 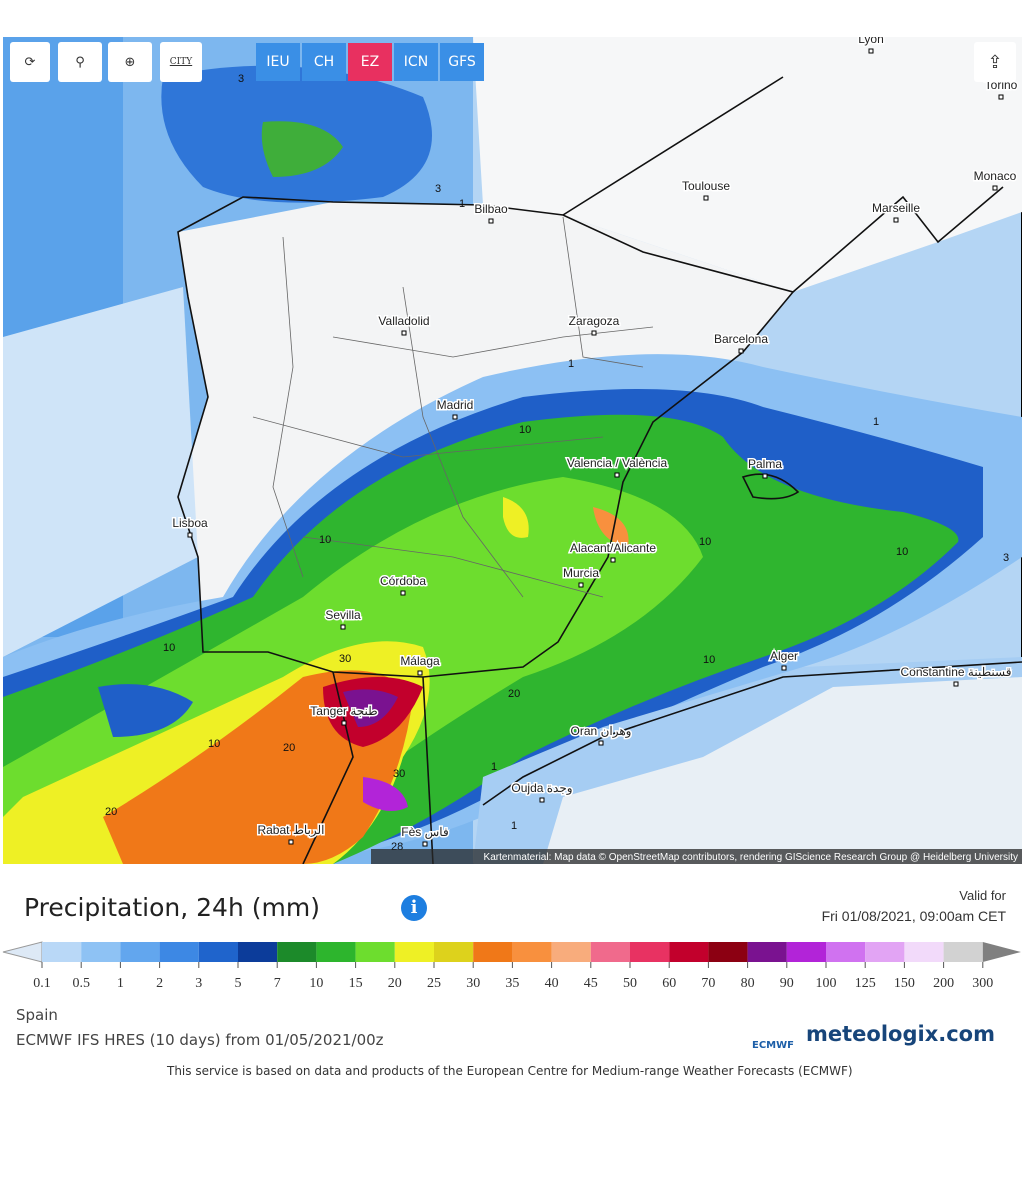 What do you see at coordinates (462, 62) in the screenshot?
I see `model-button: GFS` at bounding box center [462, 62].